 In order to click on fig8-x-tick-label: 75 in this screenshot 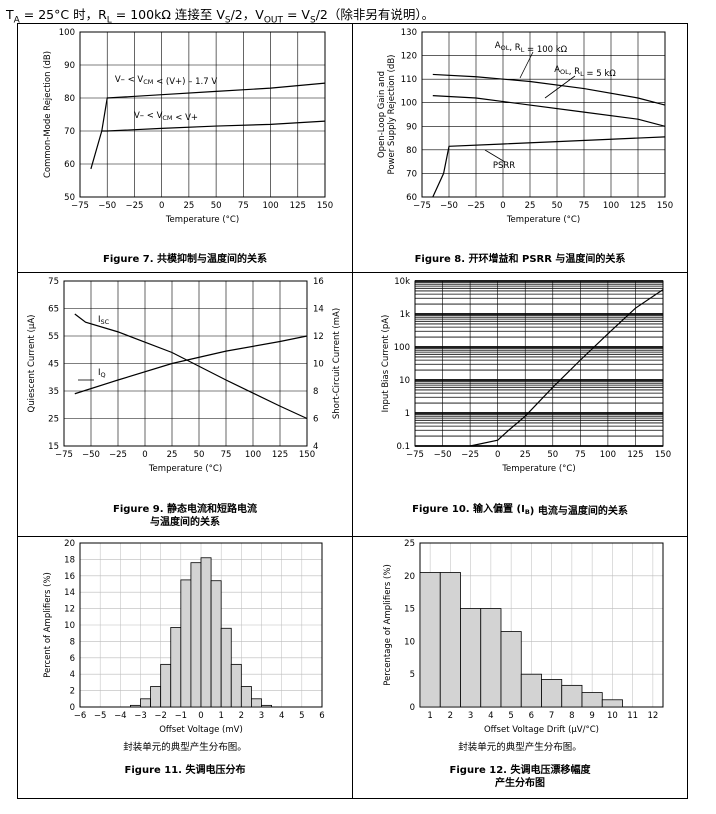, I will do `click(584, 206)`.